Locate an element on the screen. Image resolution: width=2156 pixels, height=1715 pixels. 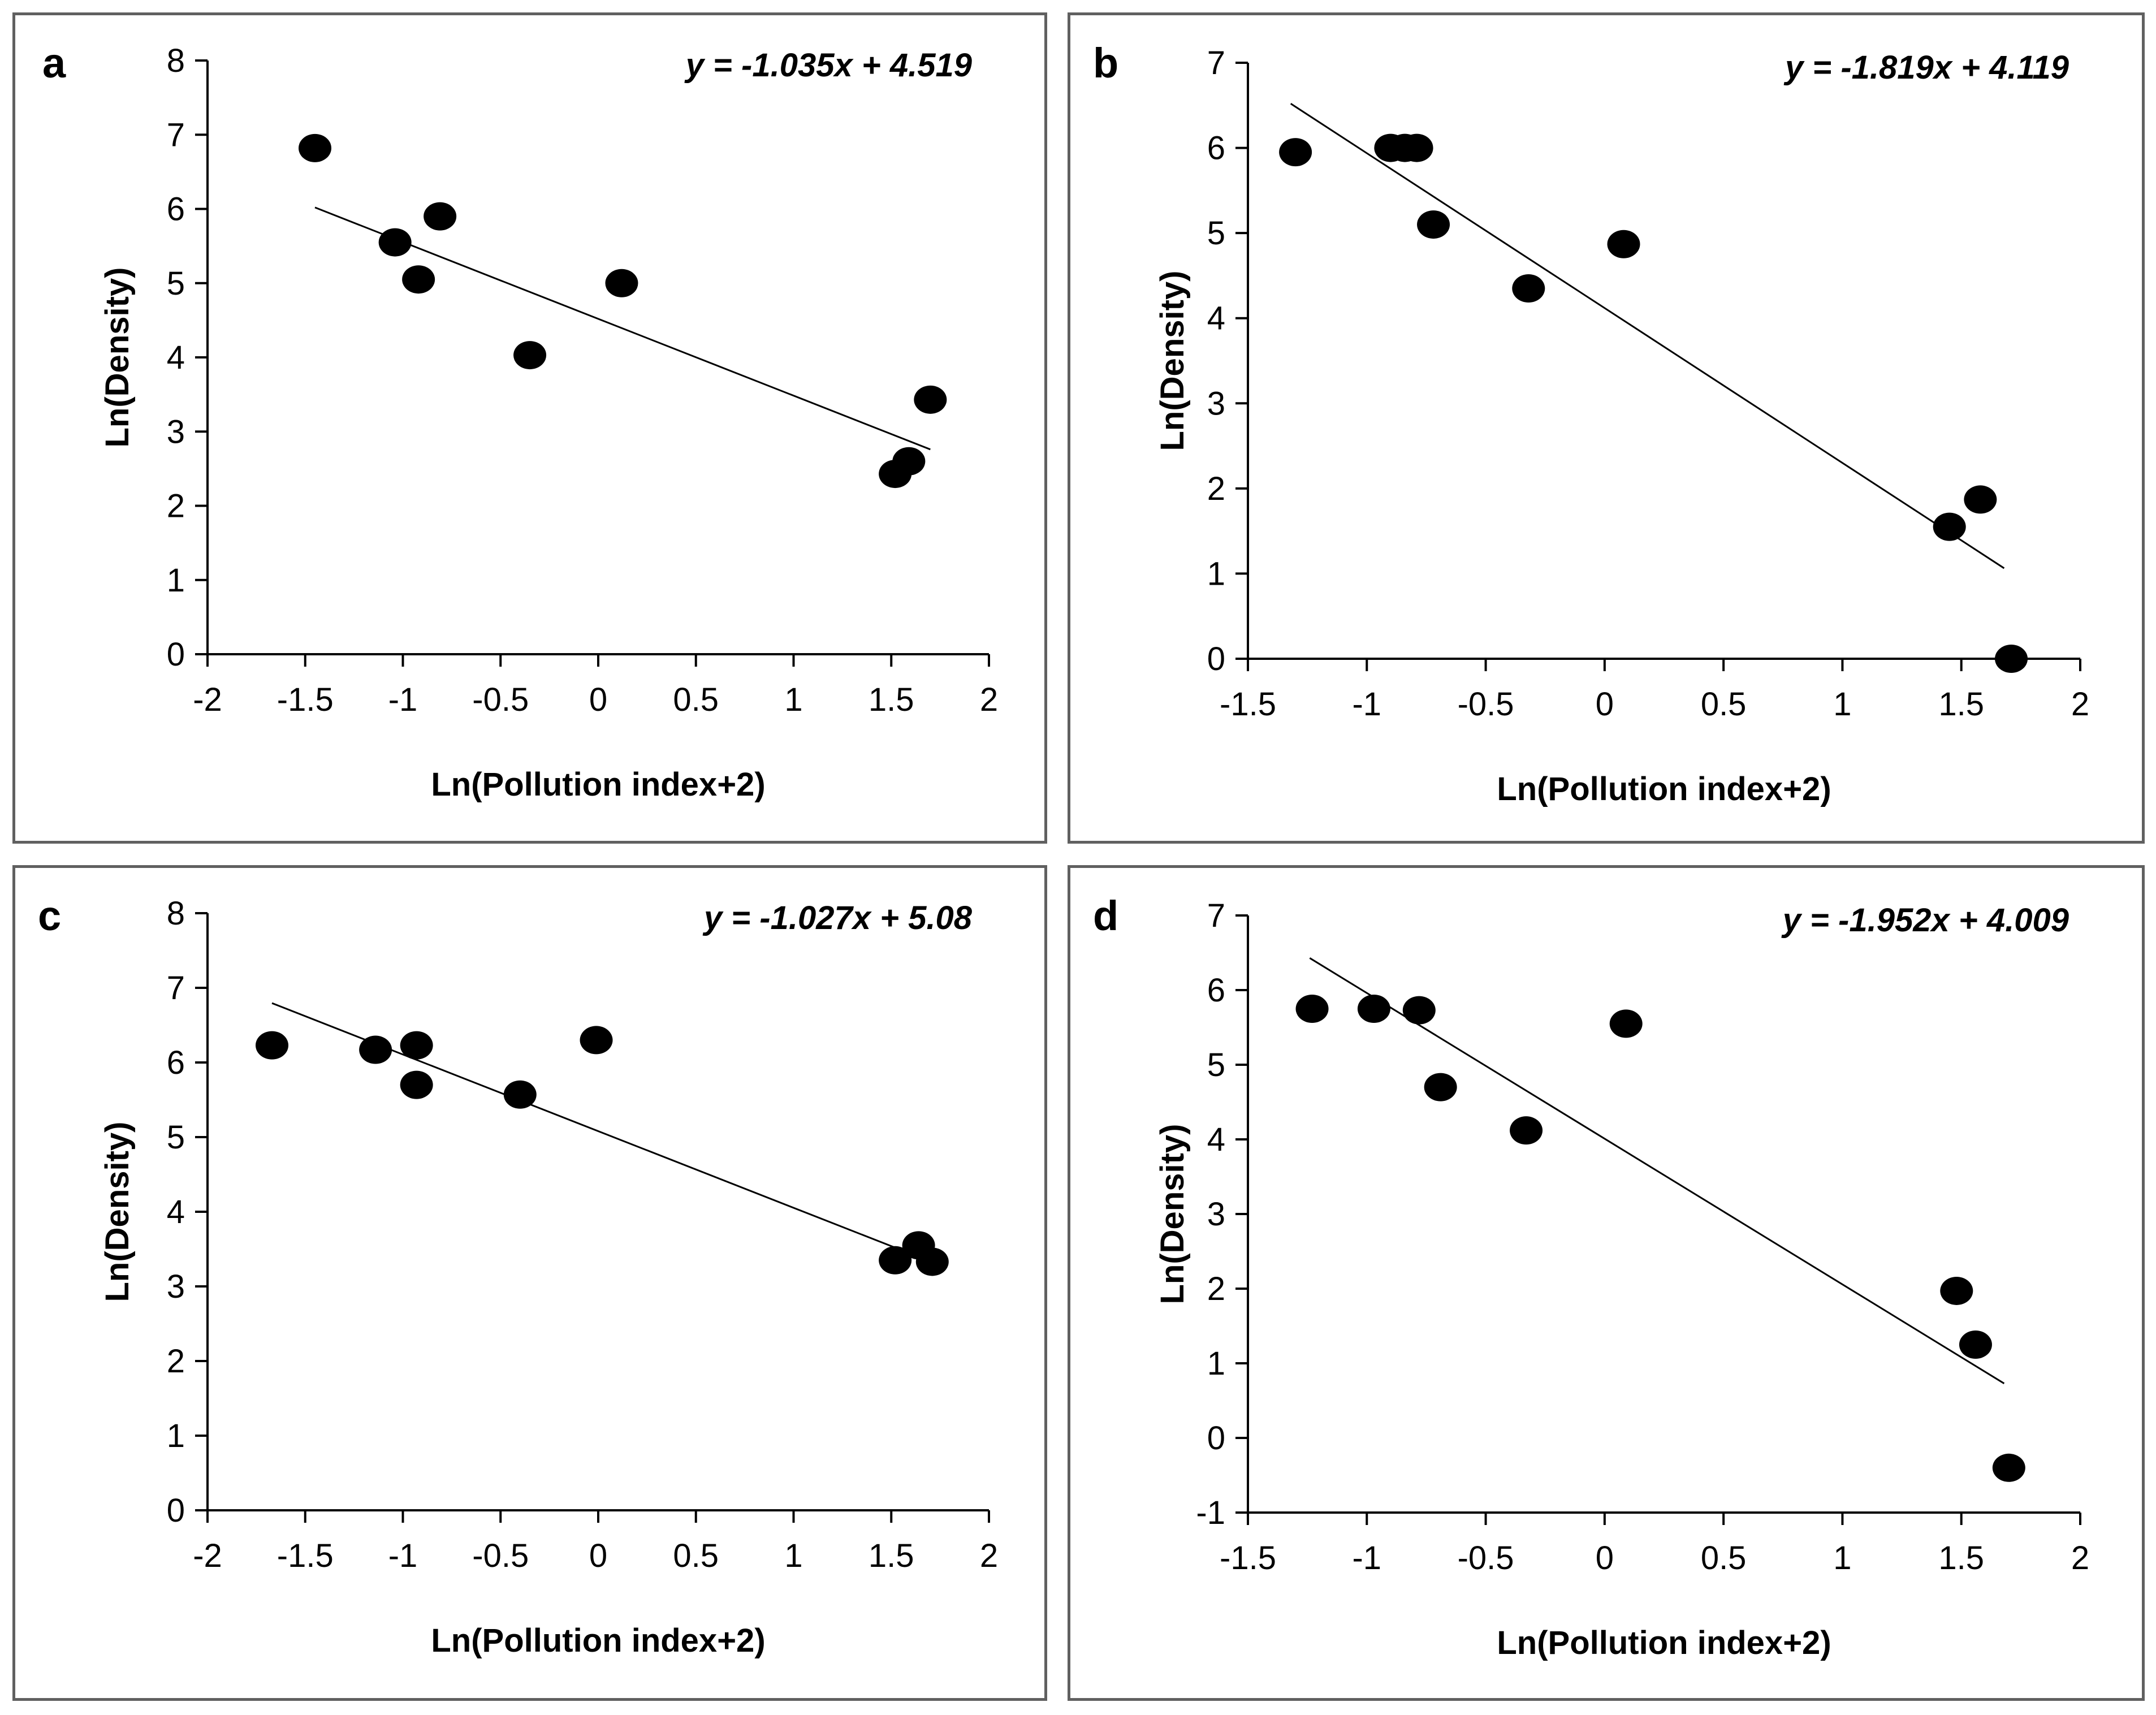
regression-equation: y = -1.952x + 4.009 is located at coordinates (1925, 920).